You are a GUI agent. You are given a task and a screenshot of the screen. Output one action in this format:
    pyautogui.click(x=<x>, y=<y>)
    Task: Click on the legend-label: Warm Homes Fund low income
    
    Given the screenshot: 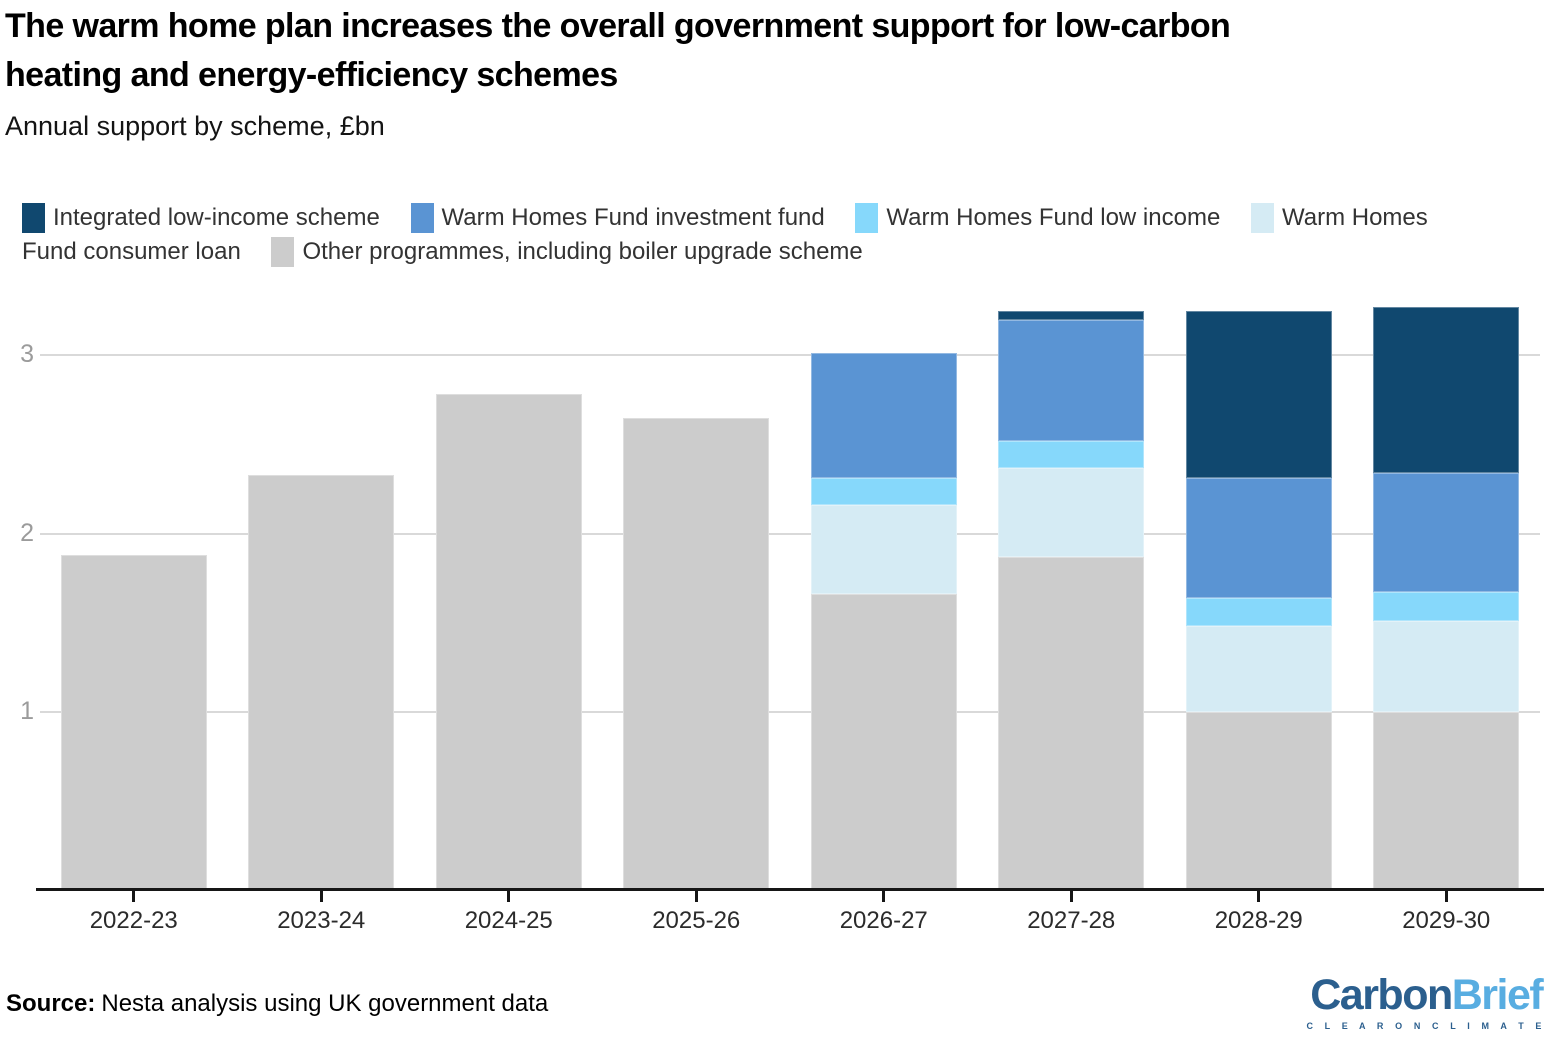 What is the action you would take?
    pyautogui.click(x=1053, y=217)
    